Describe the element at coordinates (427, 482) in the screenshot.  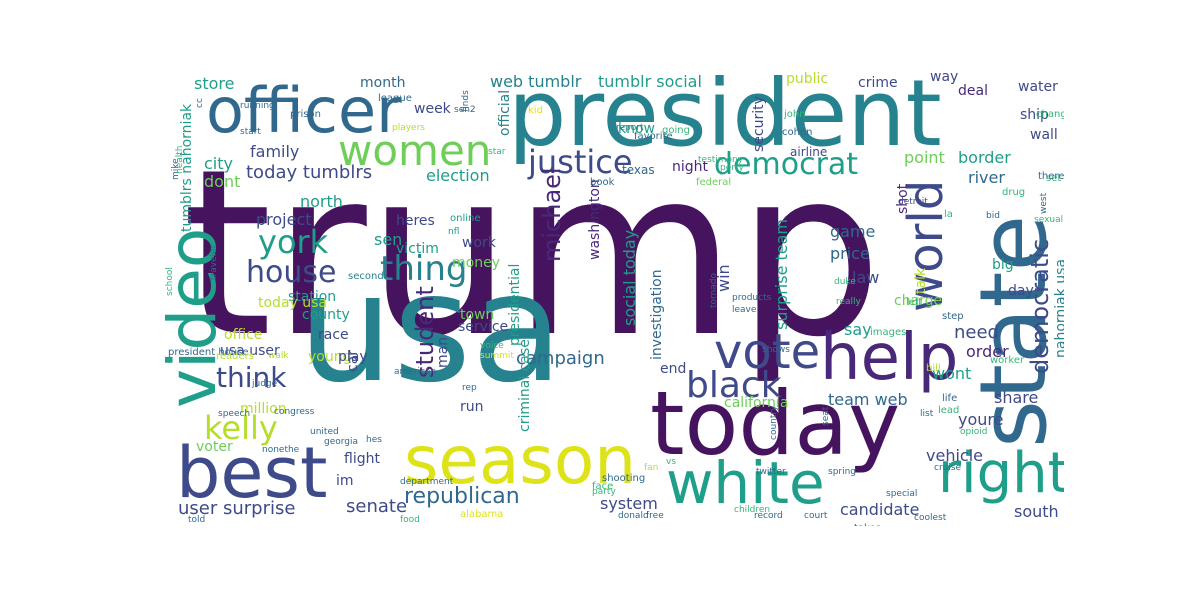
I see `word-cloud-word: department` at that location.